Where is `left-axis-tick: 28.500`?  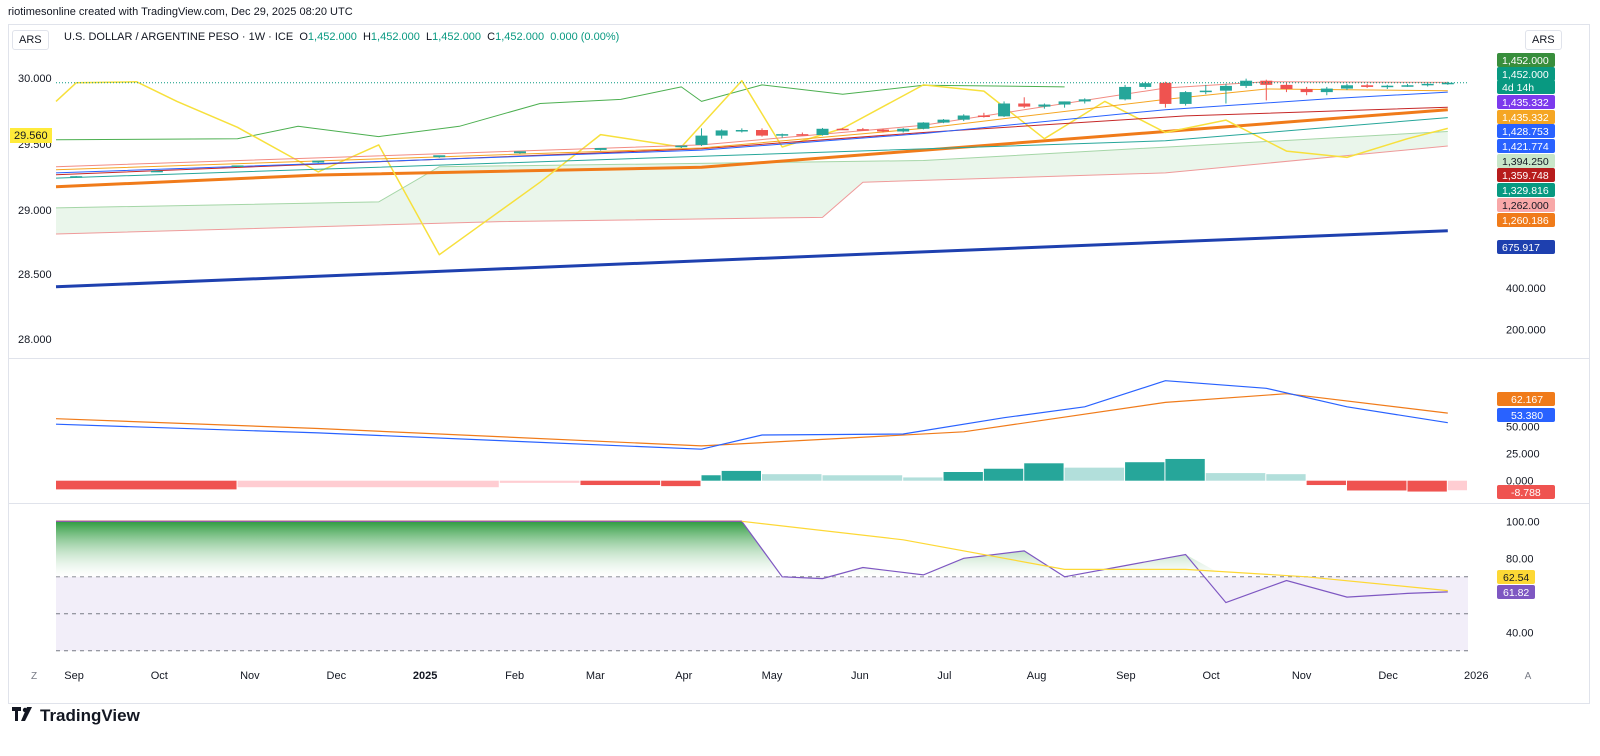 left-axis-tick: 28.500 is located at coordinates (35, 275).